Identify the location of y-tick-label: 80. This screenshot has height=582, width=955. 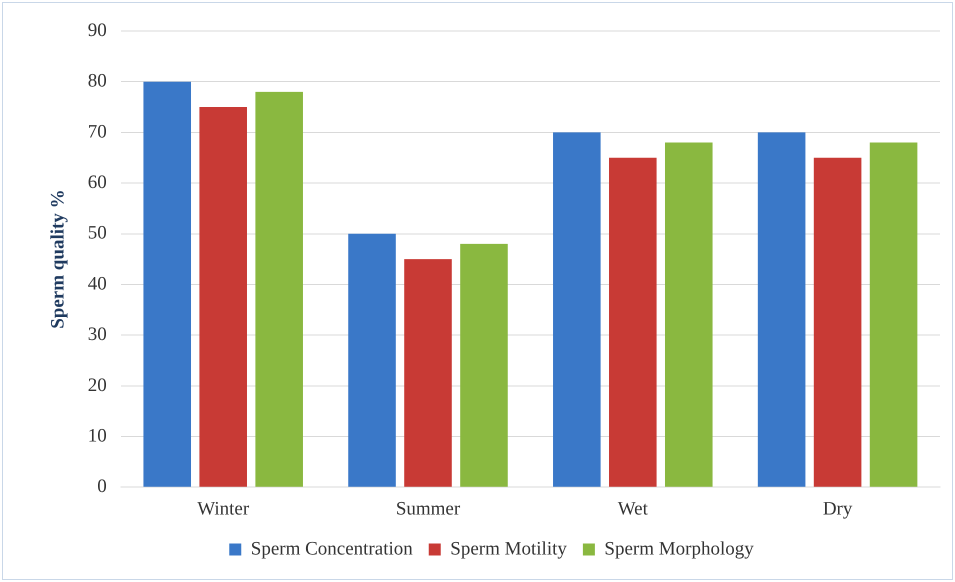
(97, 81).